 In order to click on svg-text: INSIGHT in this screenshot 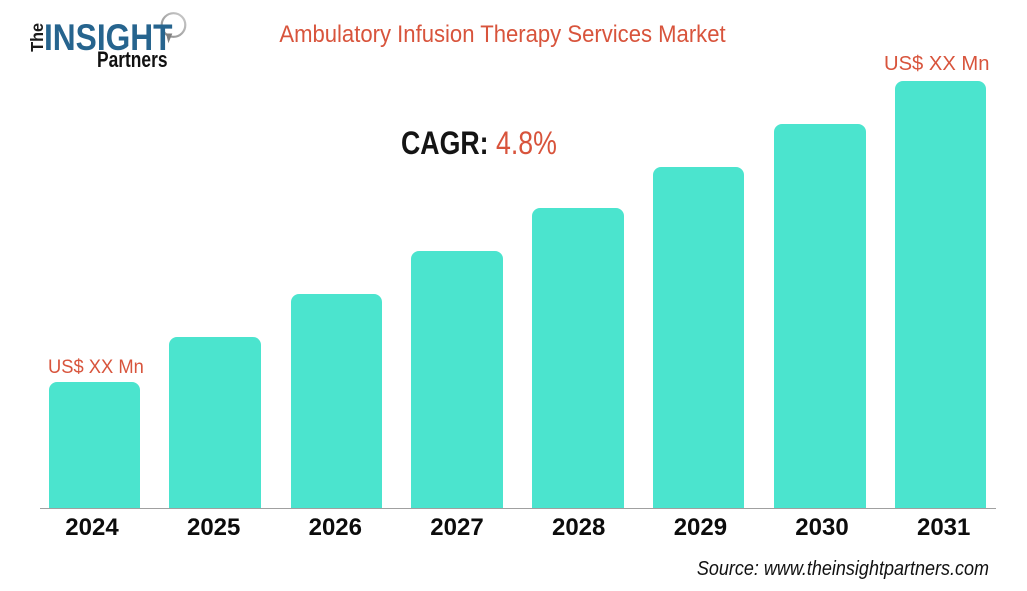, I will do `click(108, 37)`.